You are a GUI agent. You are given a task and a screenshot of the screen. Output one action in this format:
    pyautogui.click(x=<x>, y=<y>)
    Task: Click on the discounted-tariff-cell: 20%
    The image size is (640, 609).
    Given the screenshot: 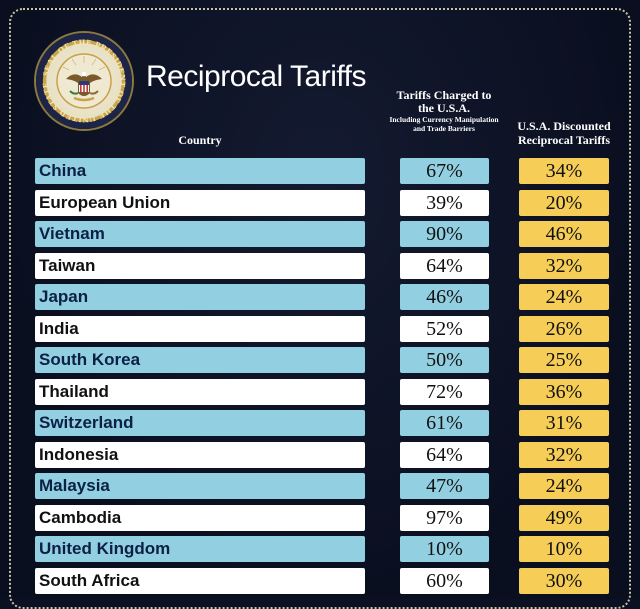 What is the action you would take?
    pyautogui.click(x=564, y=203)
    